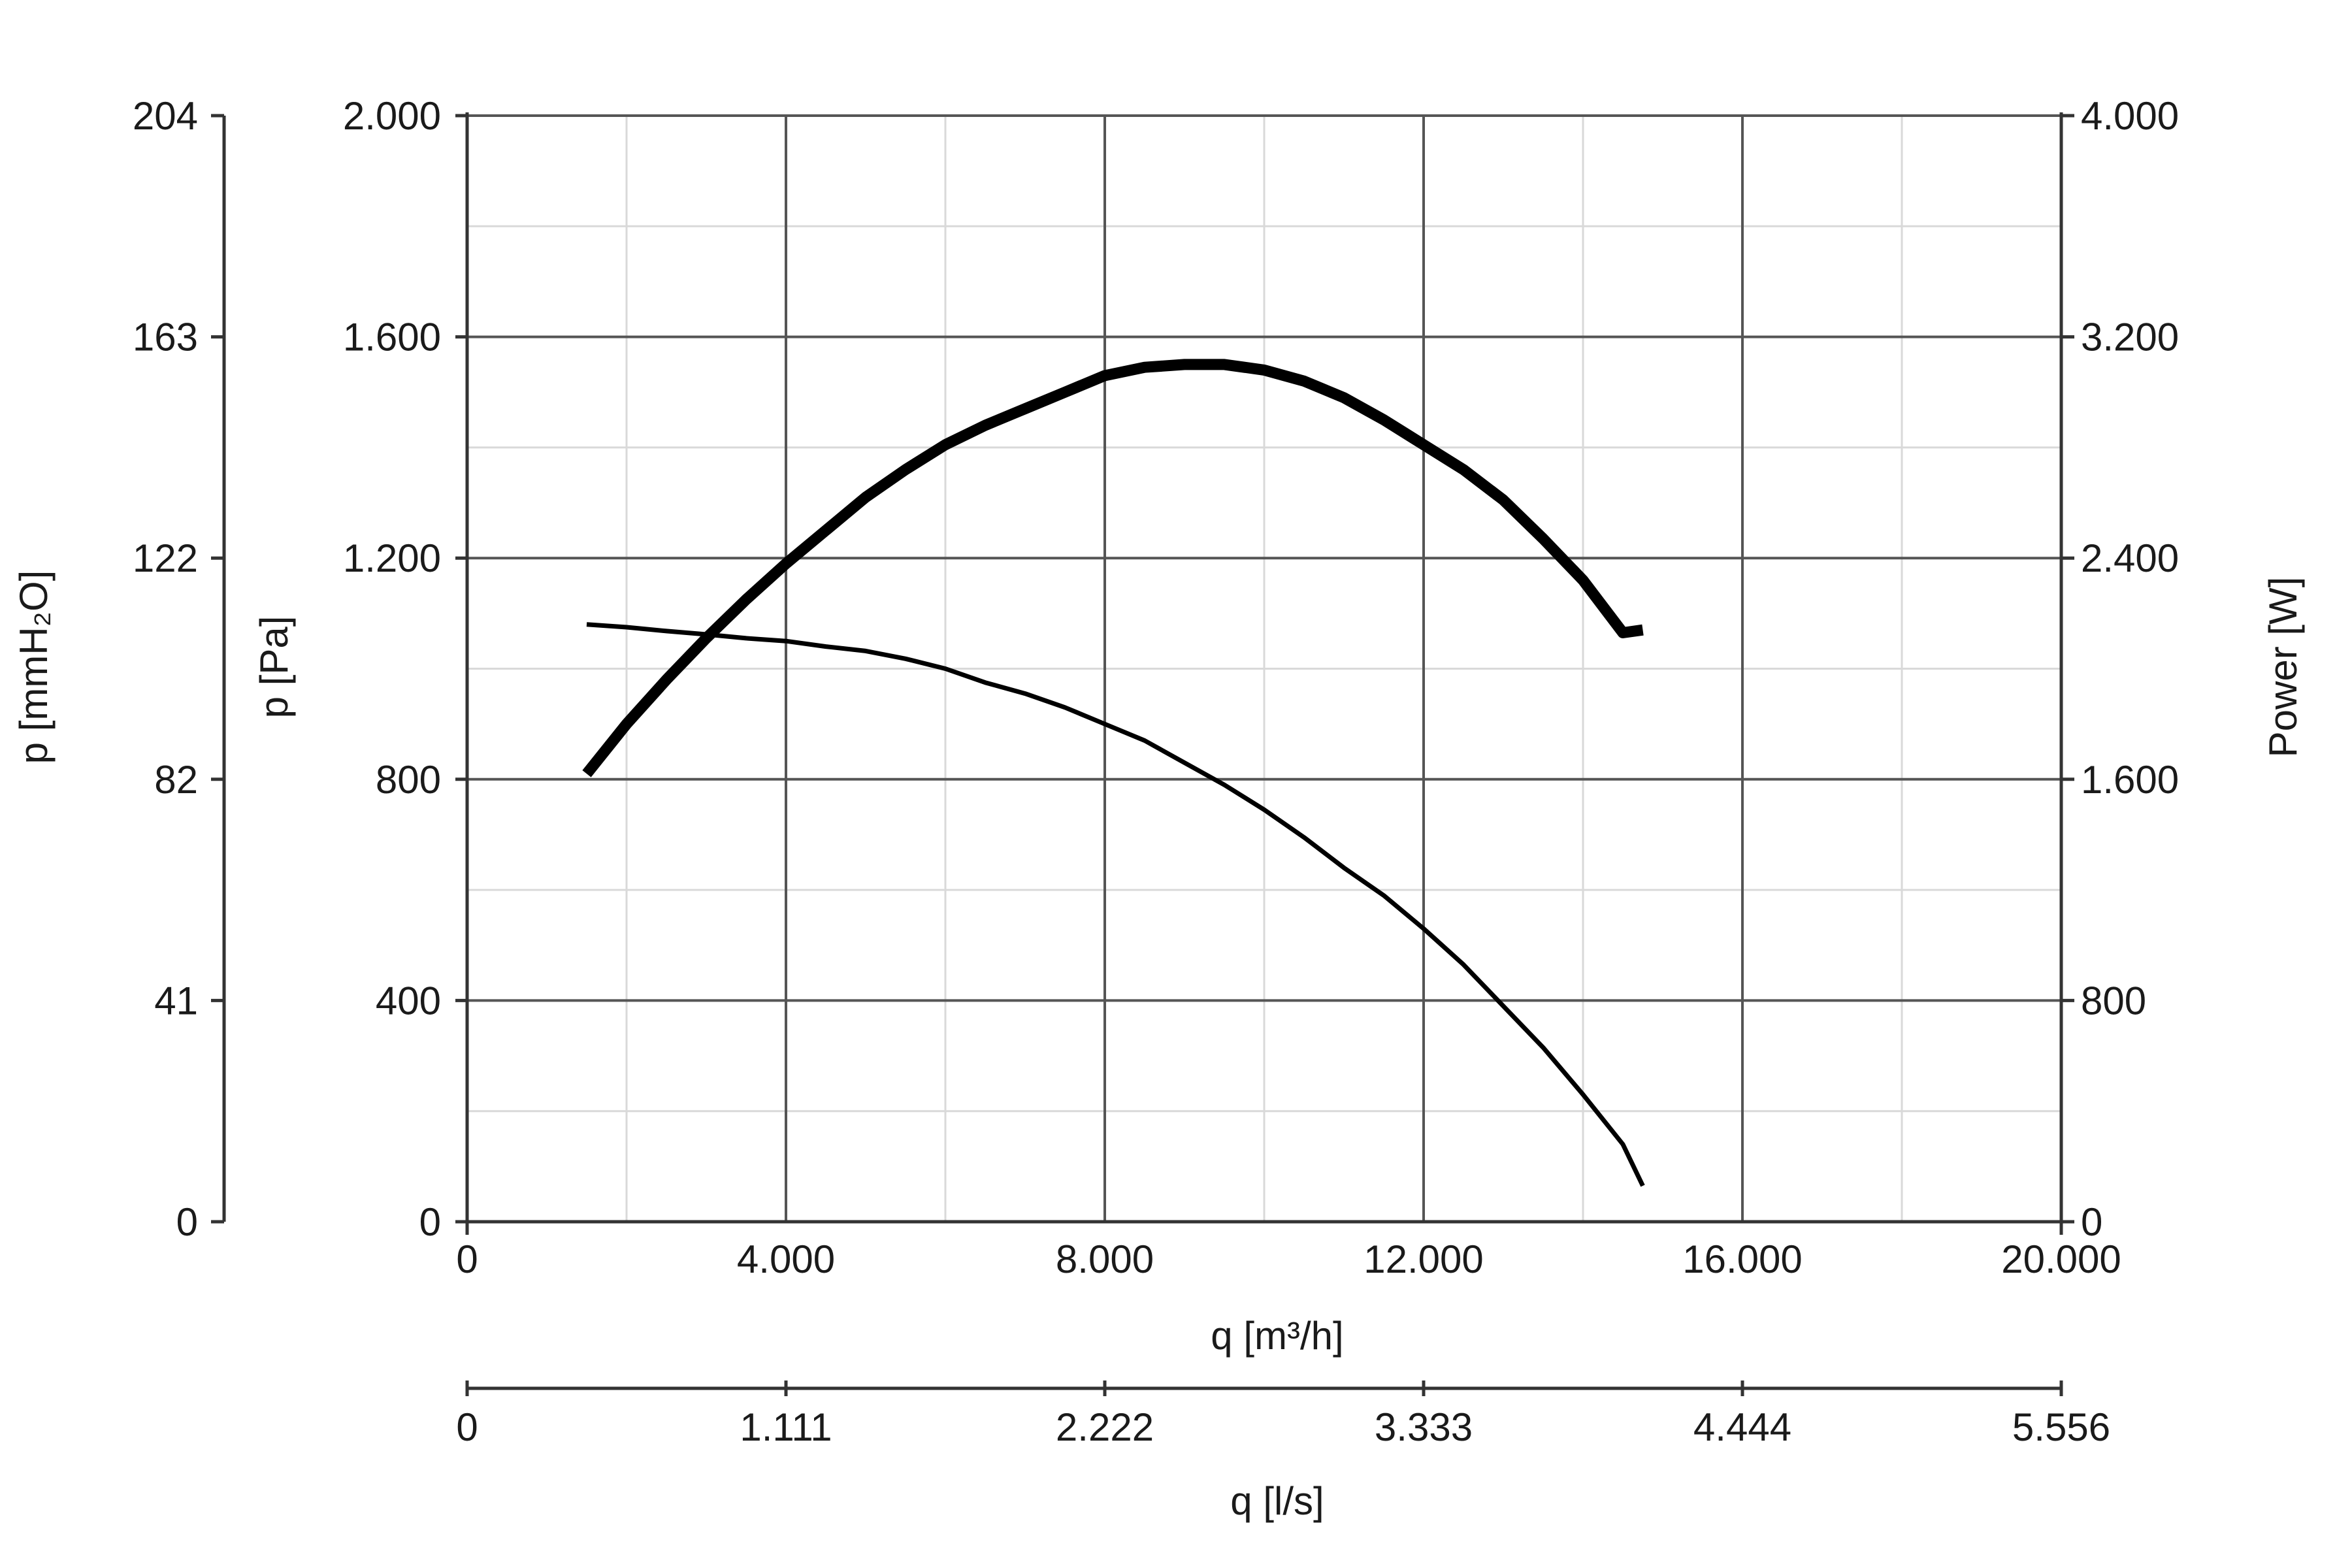  What do you see at coordinates (1105, 1427) in the screenshot?
I see `x2-tick-label: 2.222` at bounding box center [1105, 1427].